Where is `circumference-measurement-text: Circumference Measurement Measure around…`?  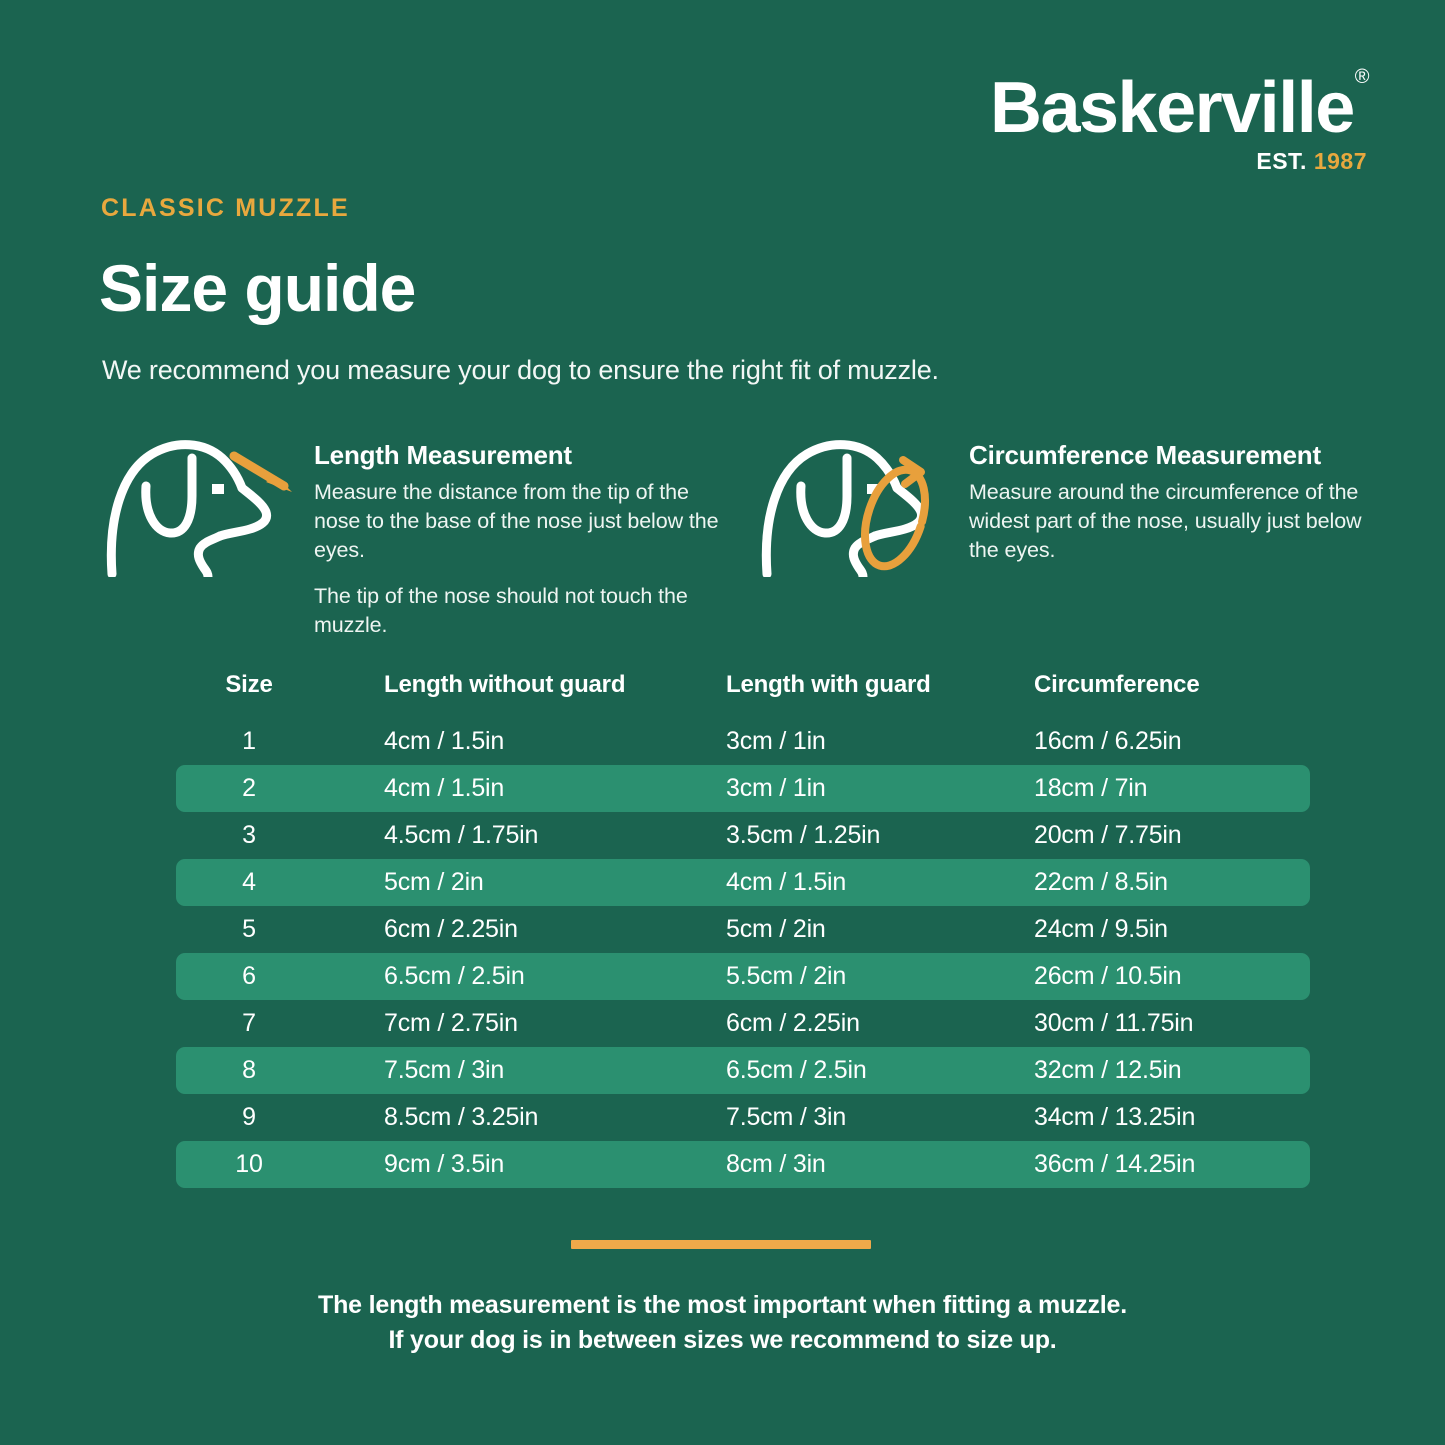
circumference-measurement-text: Circumference Measurement Measure around… is located at coordinates (1172, 499).